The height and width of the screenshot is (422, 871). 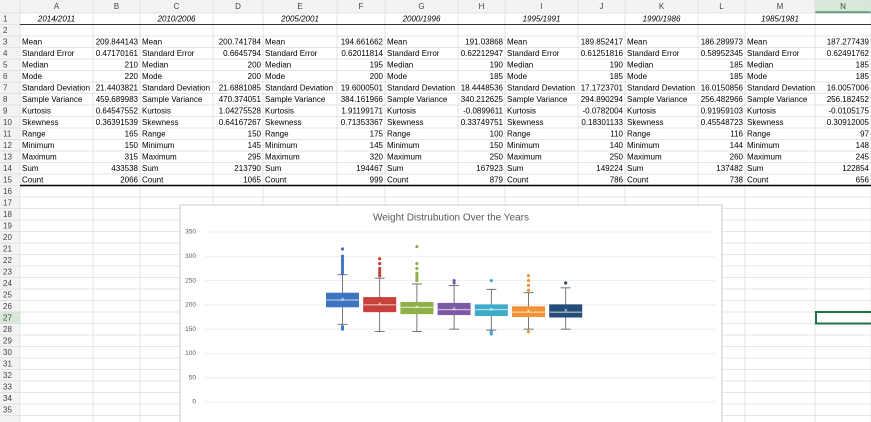 What do you see at coordinates (7, 271) in the screenshot?
I see `row-header: 23` at bounding box center [7, 271].